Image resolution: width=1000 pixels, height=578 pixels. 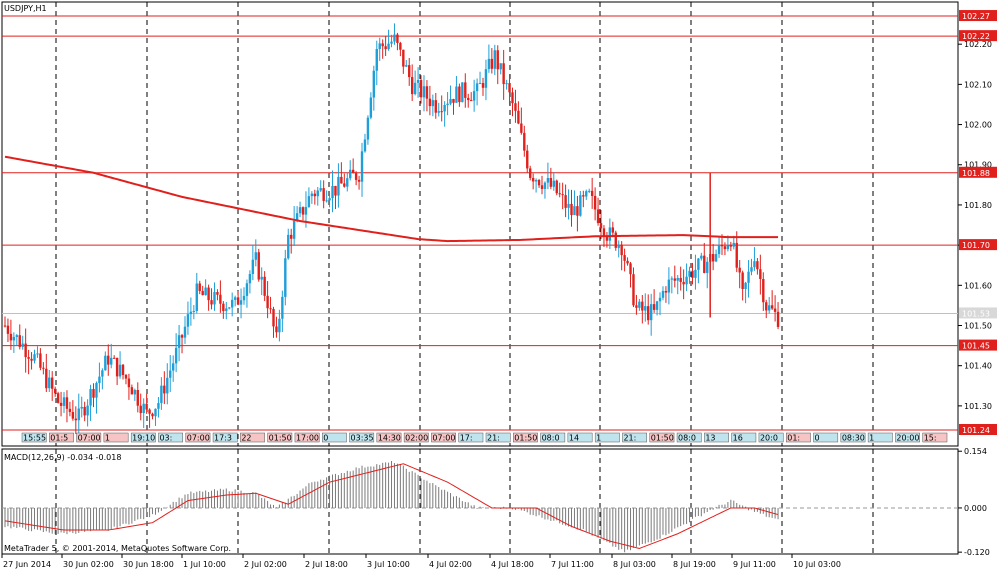 I want to click on bid-tag, so click(x=978, y=313).